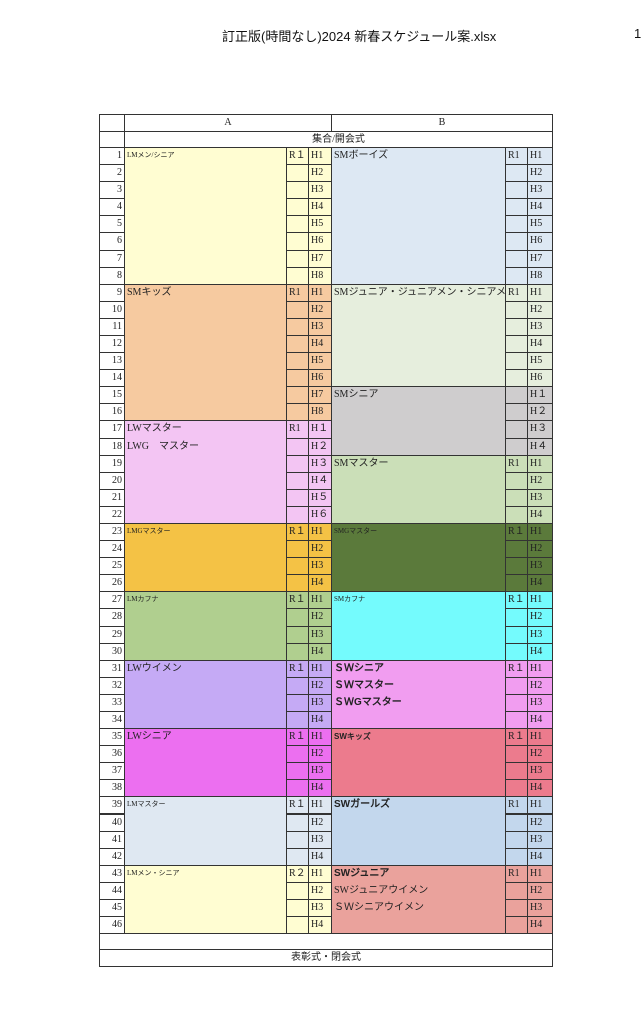 Image resolution: width=644 pixels, height=1012 pixels. I want to click on row-number: 12, so click(112, 344).